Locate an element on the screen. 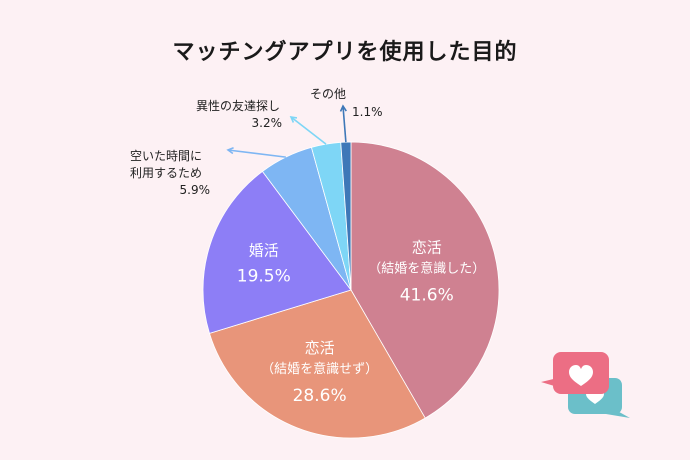 Image resolution: width=690 pixels, height=460 pixels. slice-value-3: 5.9% is located at coordinates (195, 190).